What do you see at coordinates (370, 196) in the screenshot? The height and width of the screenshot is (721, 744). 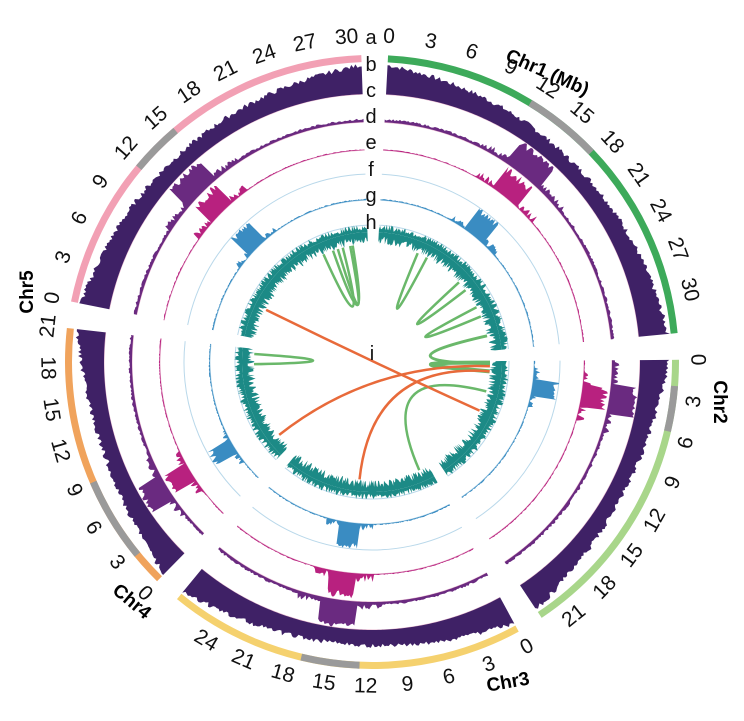 I see `track-label-g: g` at bounding box center [370, 196].